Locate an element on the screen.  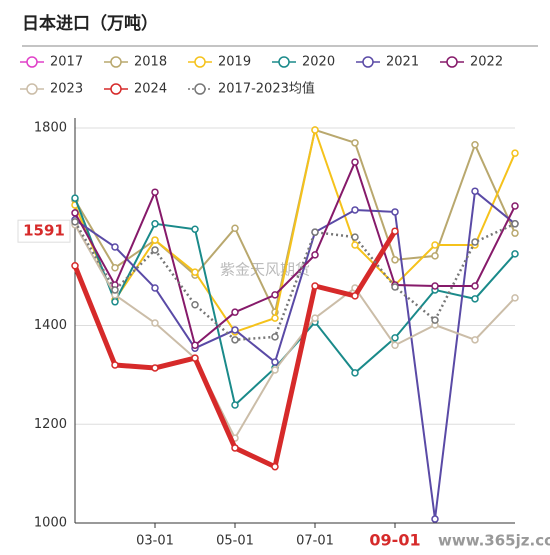
x-tick-label: 09-01 is located at coordinates (394, 540).